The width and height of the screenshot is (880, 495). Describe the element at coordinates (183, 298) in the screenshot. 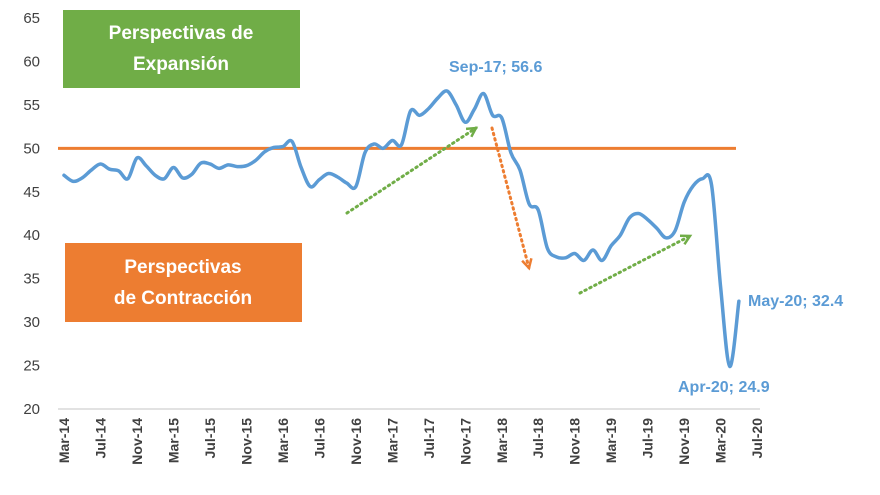

I see `contraction-label-line2: de Contracción` at that location.